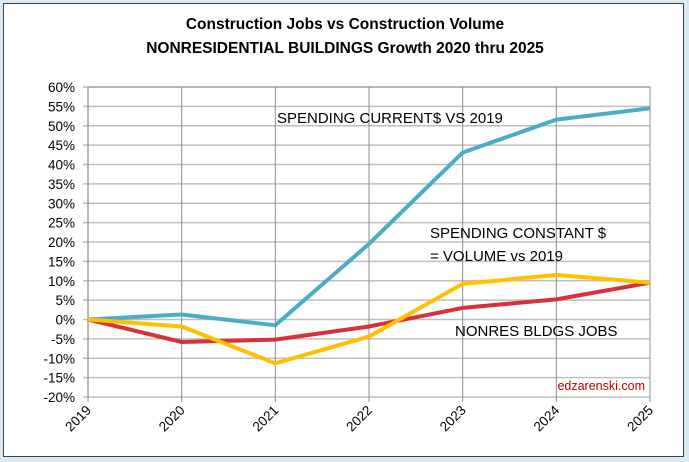 The width and height of the screenshot is (689, 462). Describe the element at coordinates (63, 339) in the screenshot. I see `y-tick-label: -5%` at that location.